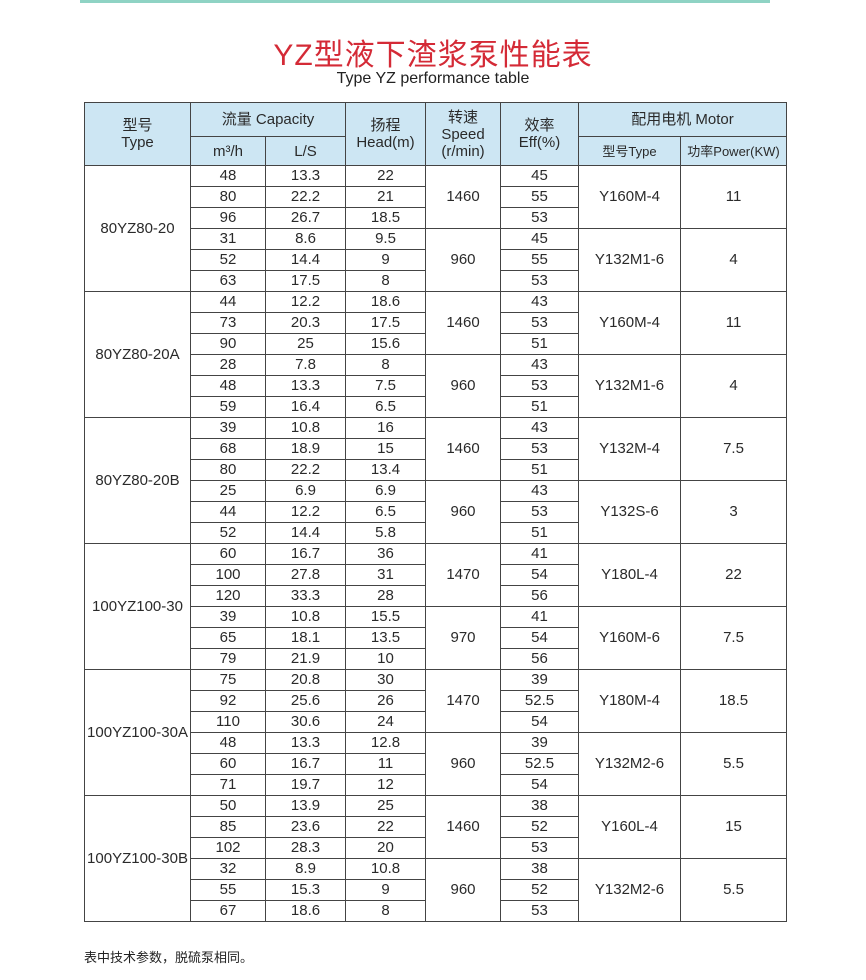 The height and width of the screenshot is (980, 866). Describe the element at coordinates (305, 239) in the screenshot. I see `capacity-ls-cell: 8.6` at that location.